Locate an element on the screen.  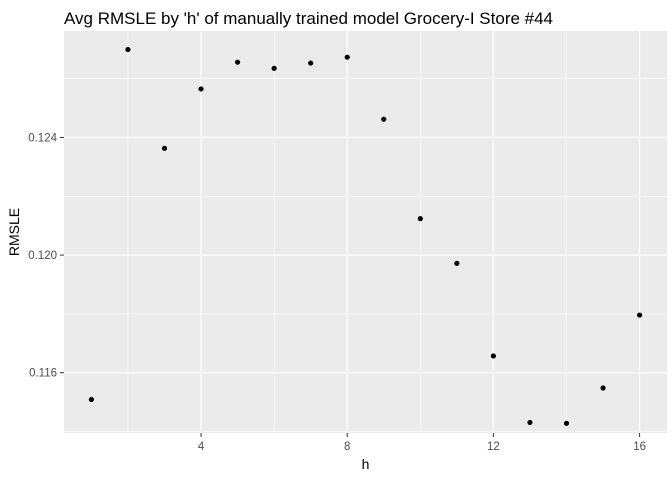
y-axis-title: RMSLE is located at coordinates (14, 232).